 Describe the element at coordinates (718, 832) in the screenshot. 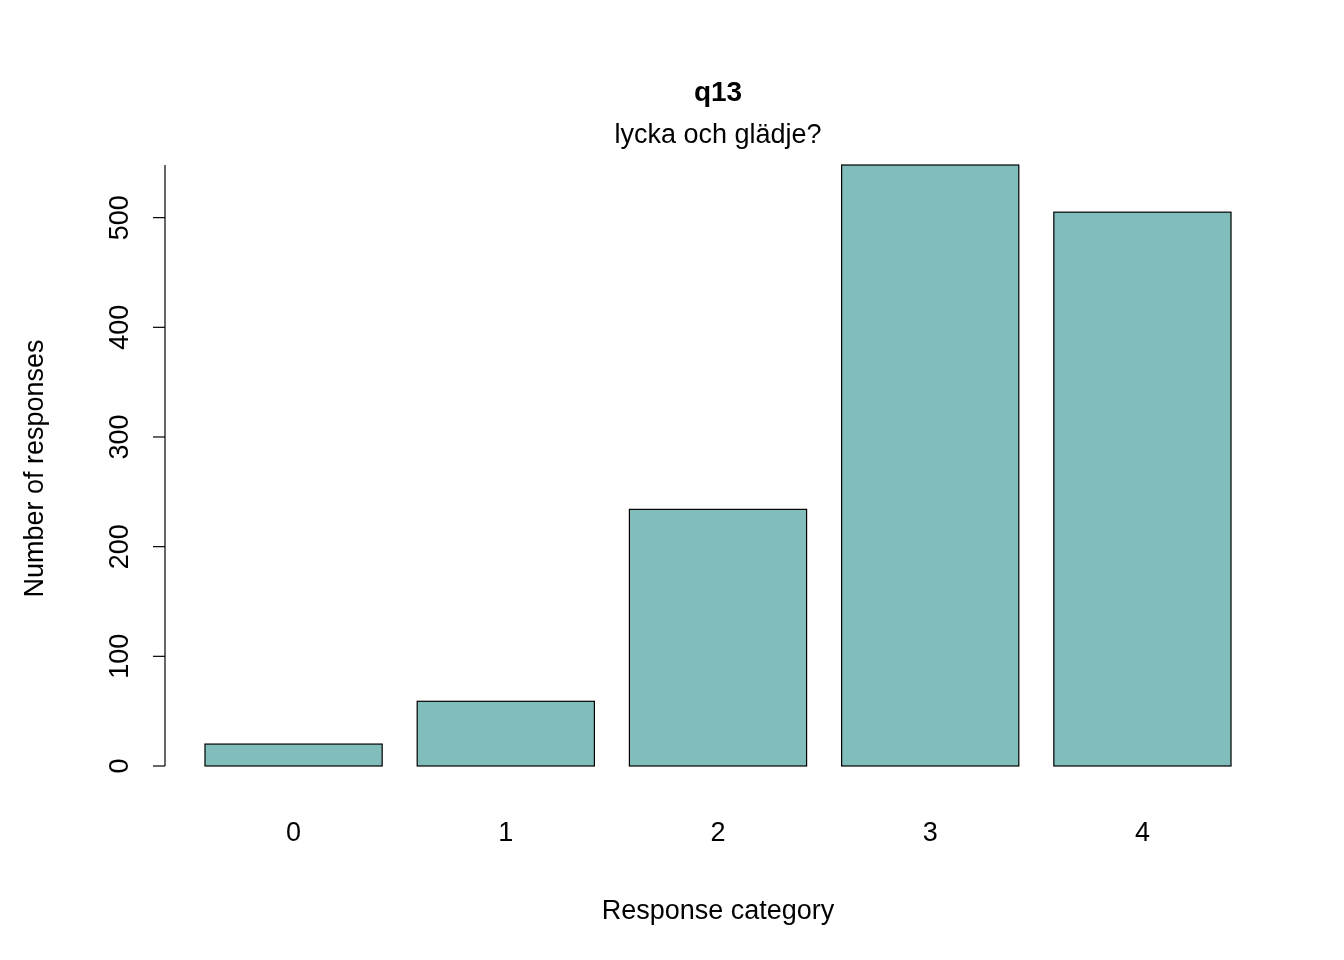

I see `x-tick-label: 2` at that location.